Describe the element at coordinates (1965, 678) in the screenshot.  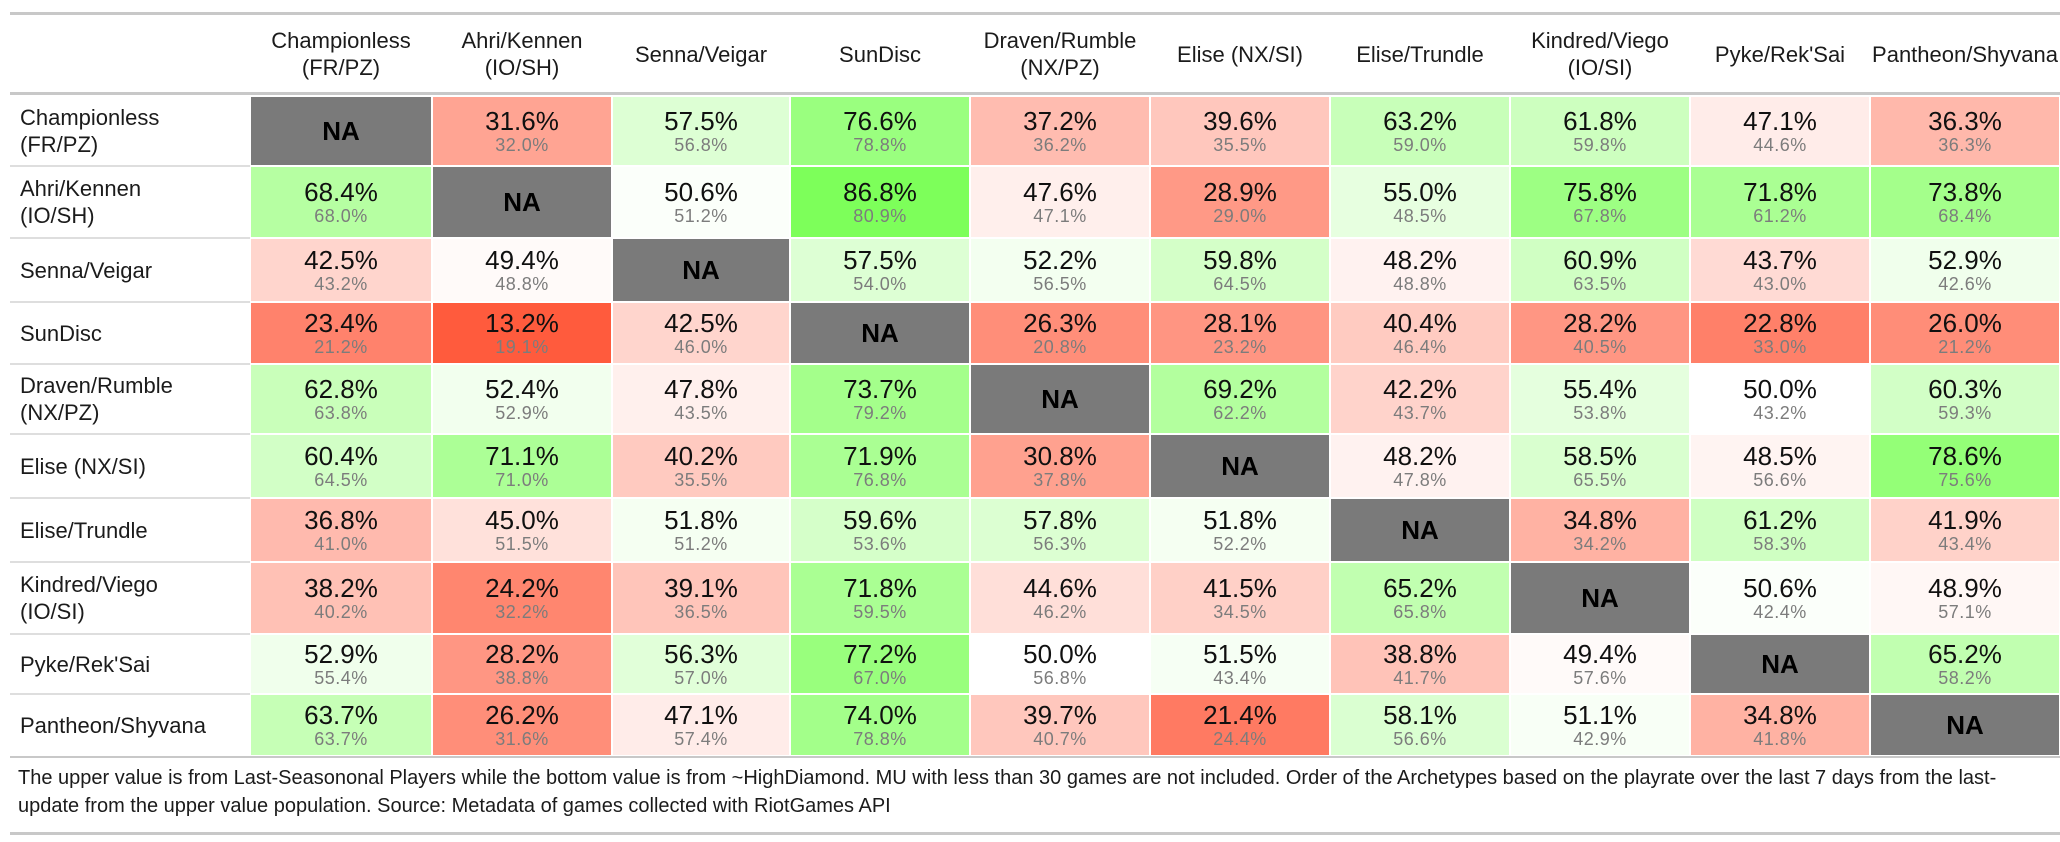
I see `lower-value: 58.2%` at that location.